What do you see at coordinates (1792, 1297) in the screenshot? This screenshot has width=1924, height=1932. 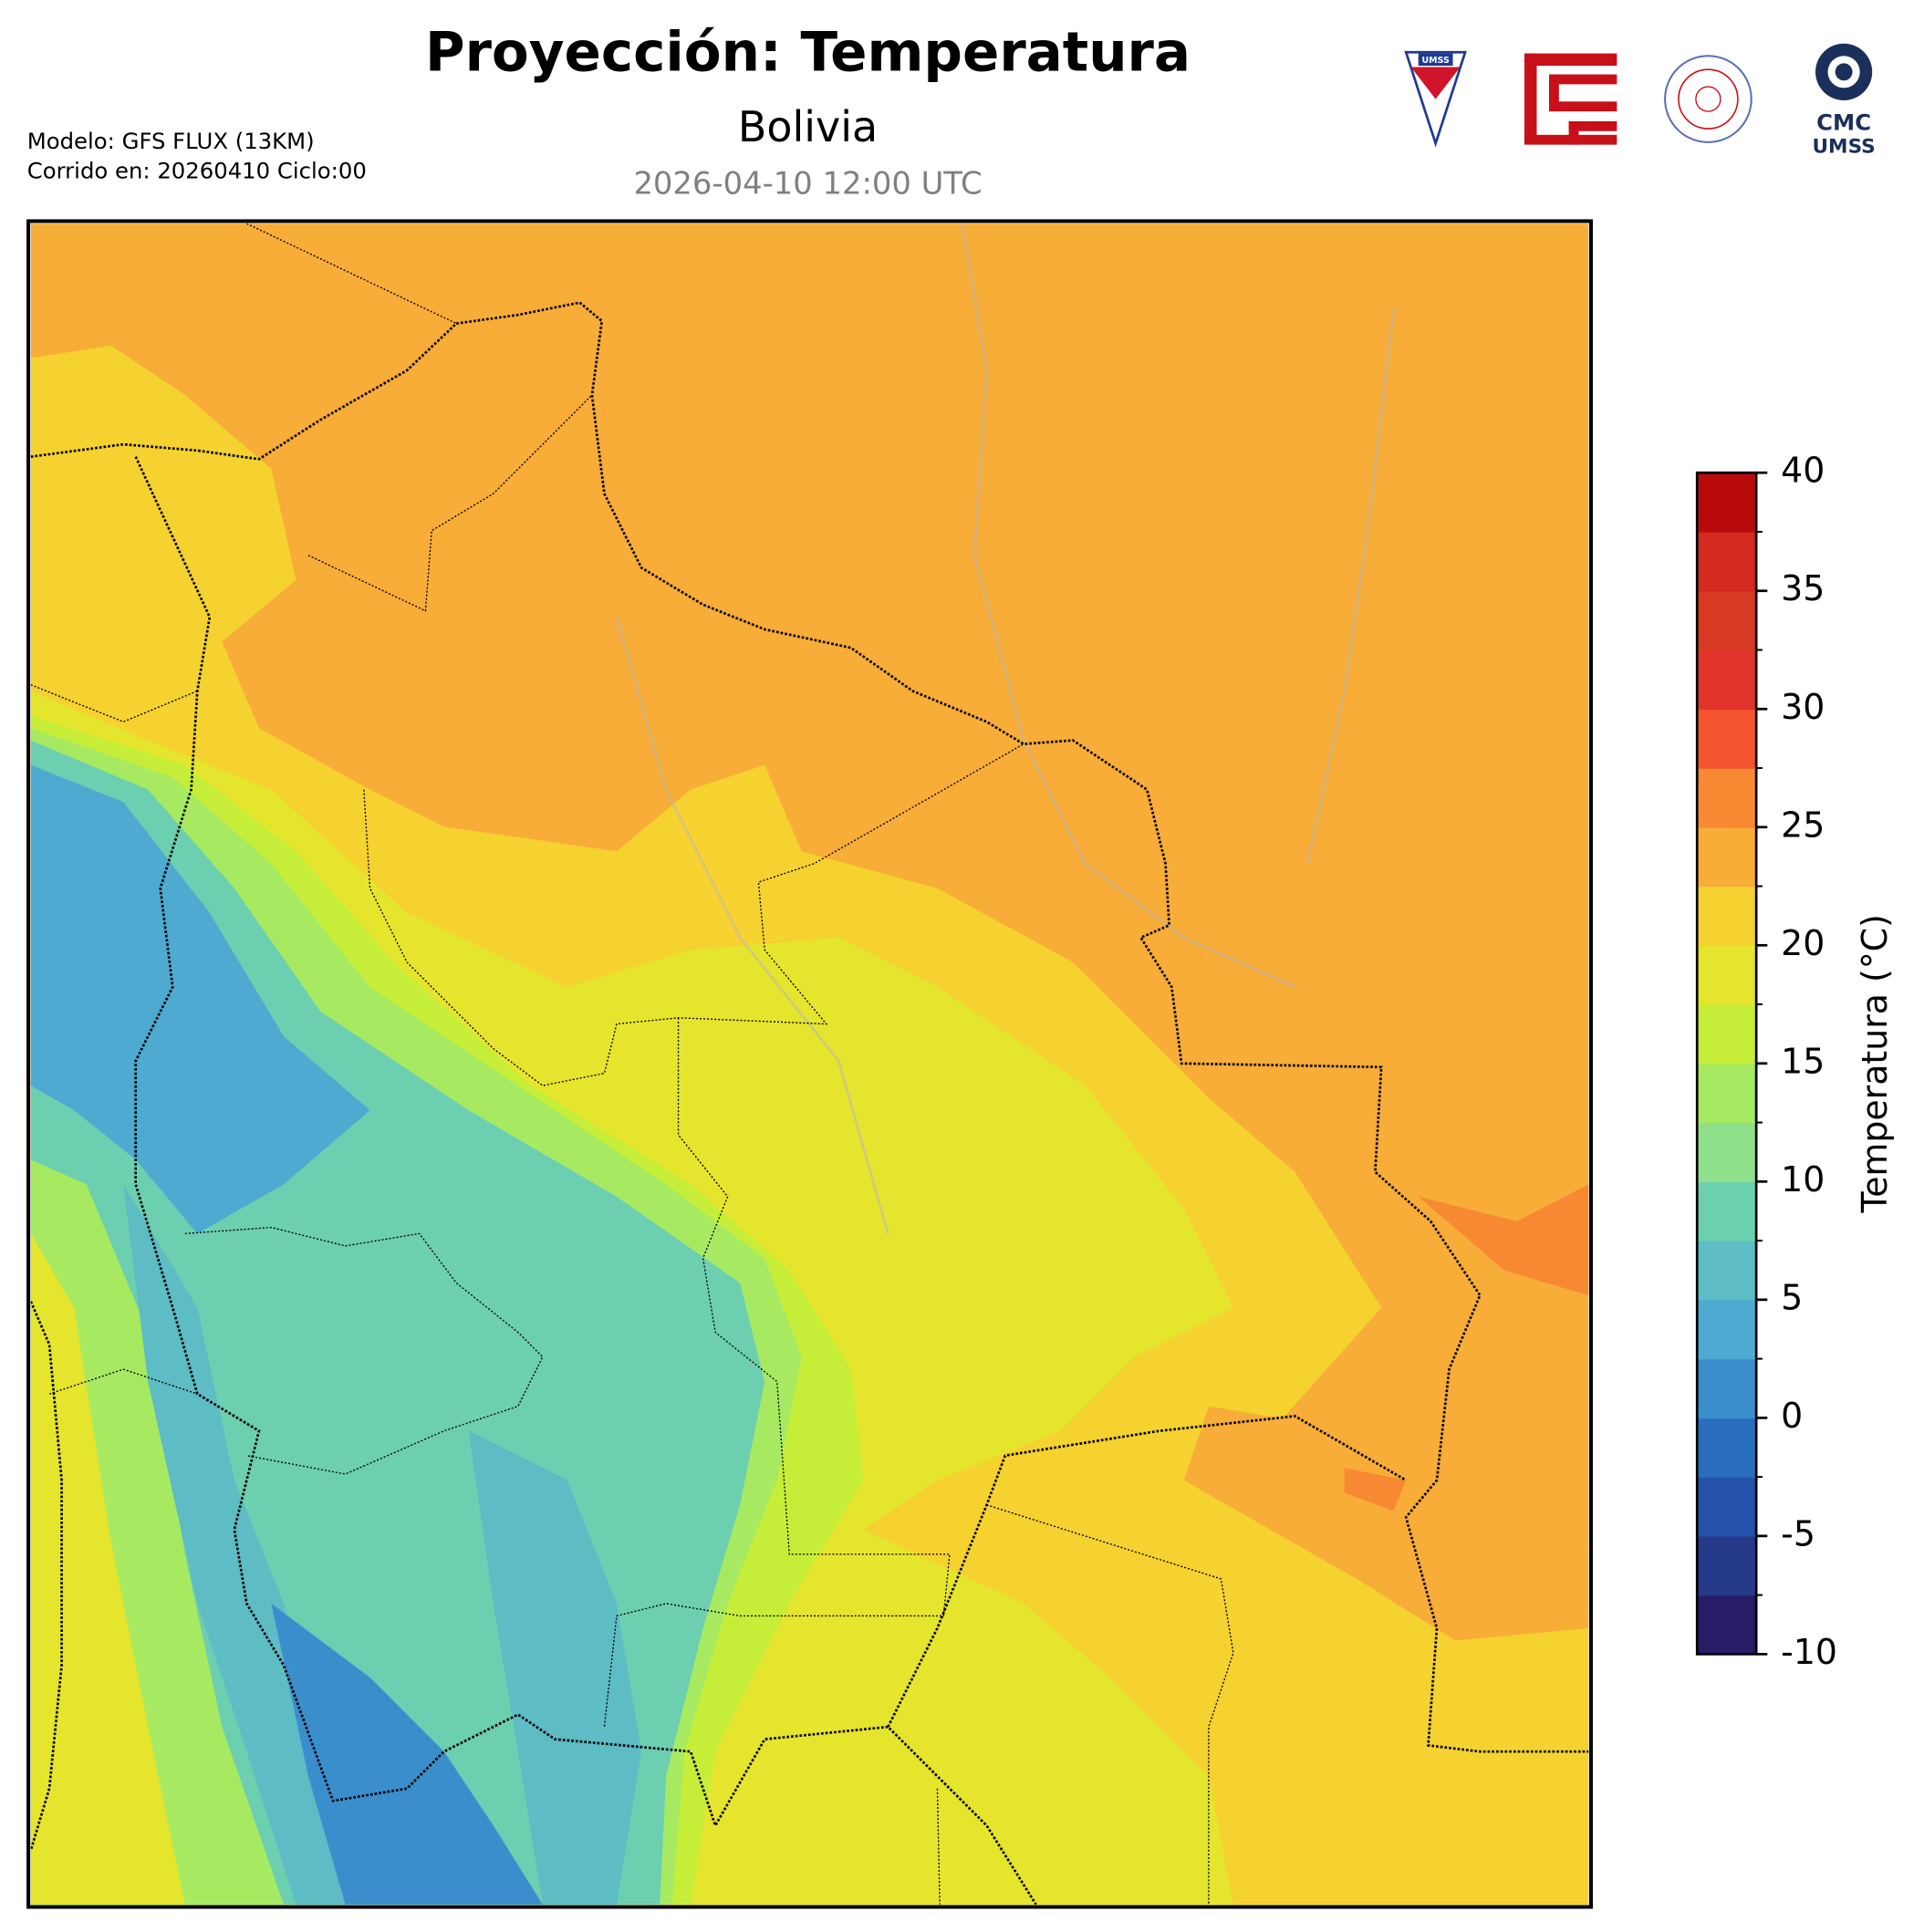 I see `colorbar-tick-label: 5` at bounding box center [1792, 1297].